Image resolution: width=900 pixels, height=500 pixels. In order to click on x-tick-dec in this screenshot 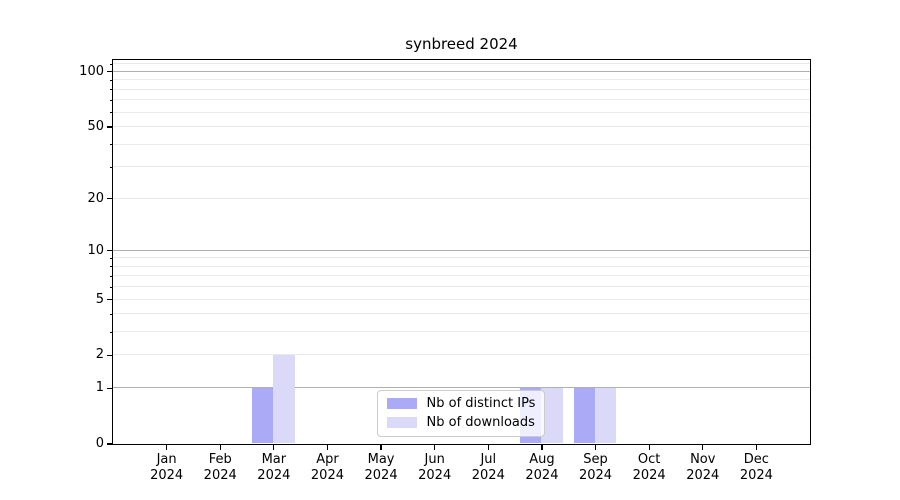, I will do `click(756, 447)`.